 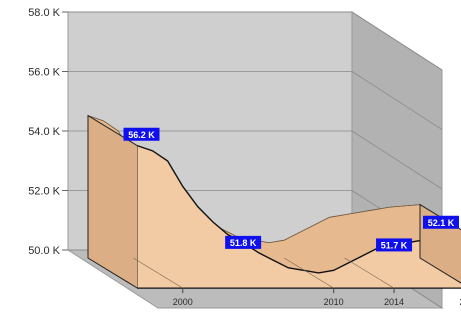 What do you see at coordinates (44, 13) in the screenshot?
I see `y-tick-label: 58.0 K` at bounding box center [44, 13].